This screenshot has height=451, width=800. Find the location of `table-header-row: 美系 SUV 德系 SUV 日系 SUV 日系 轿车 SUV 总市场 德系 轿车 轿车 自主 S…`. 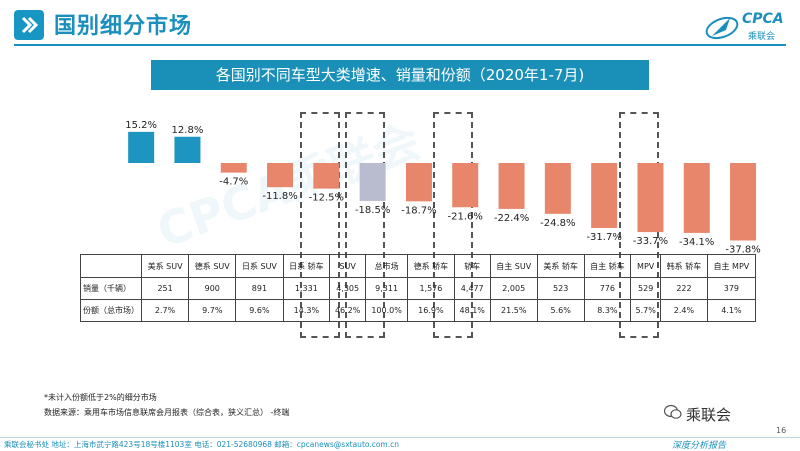

table-header-row: 美系 SUV 德系 SUV 日系 SUV 日系 轿车 SUV 总市场 德系 轿车 轿车 自主 S… is located at coordinates (418, 266).